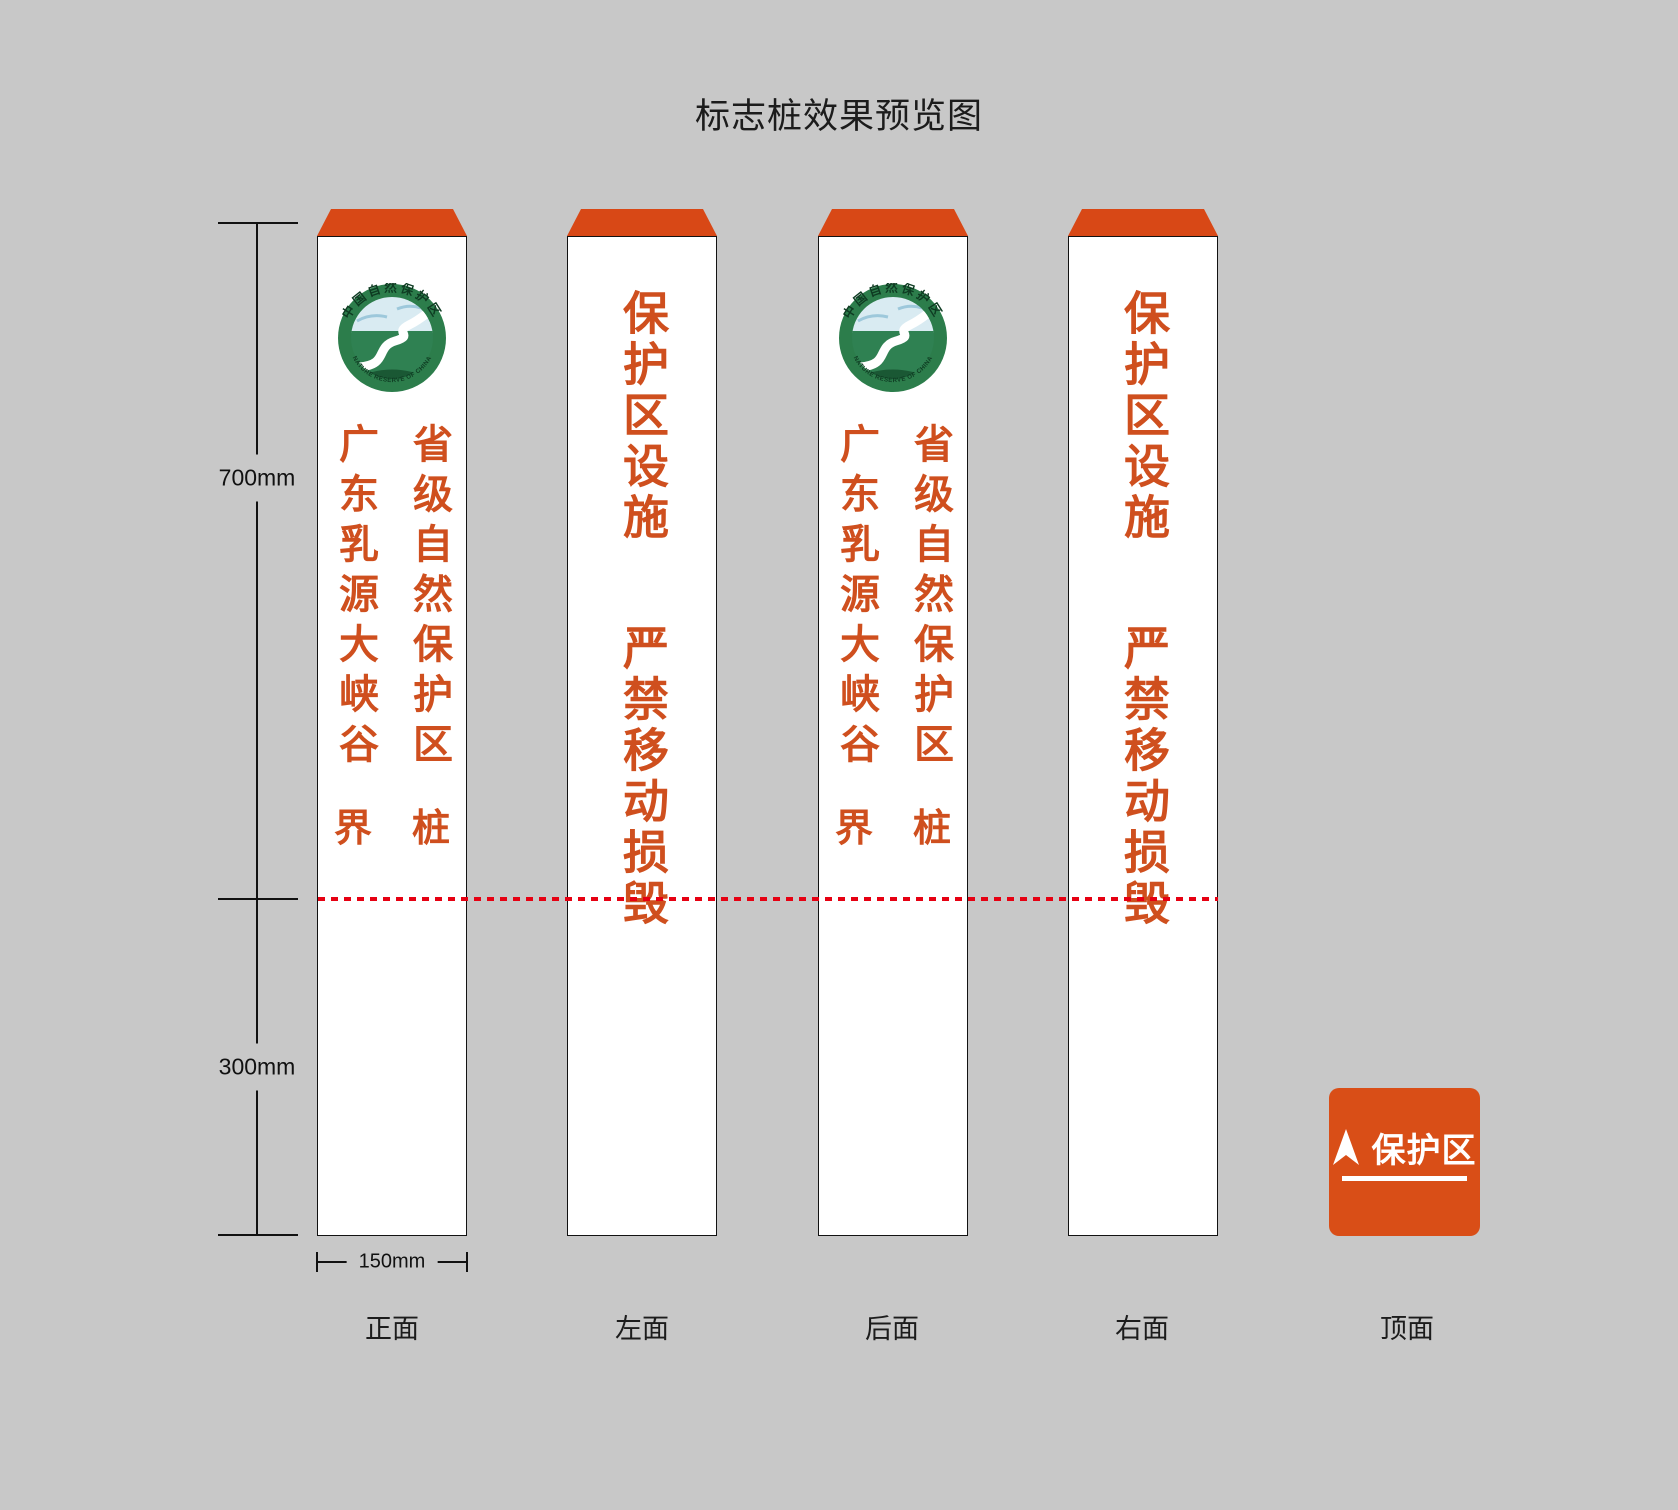 The width and height of the screenshot is (1678, 1510). I want to click on marker-post-left-face: 保护区设施 严禁移动损毁, so click(642, 722).